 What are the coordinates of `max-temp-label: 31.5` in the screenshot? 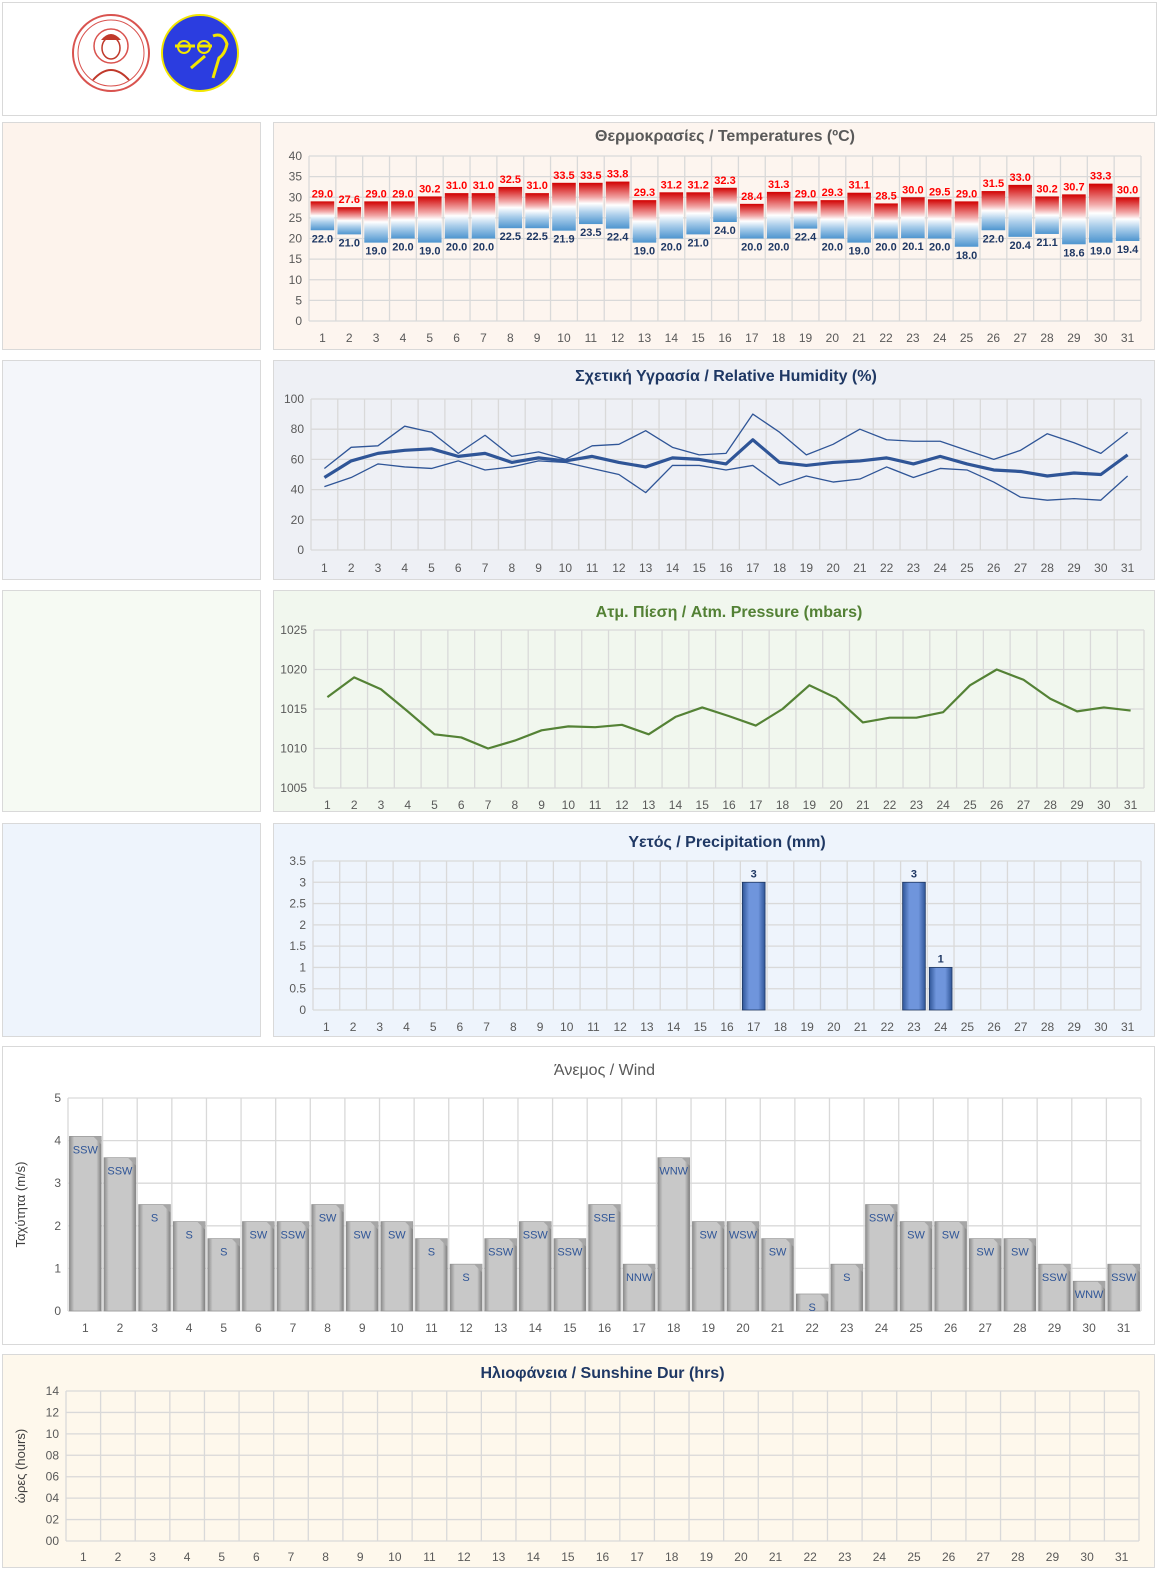 It's located at (993, 184).